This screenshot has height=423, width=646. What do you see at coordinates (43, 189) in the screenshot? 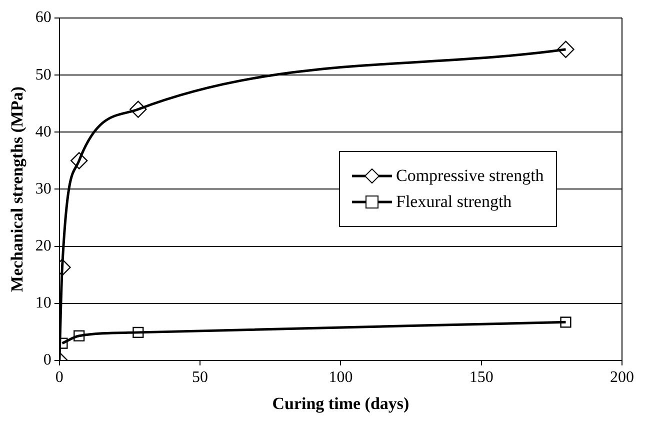
I see `y-tick-label: 30` at bounding box center [43, 189].